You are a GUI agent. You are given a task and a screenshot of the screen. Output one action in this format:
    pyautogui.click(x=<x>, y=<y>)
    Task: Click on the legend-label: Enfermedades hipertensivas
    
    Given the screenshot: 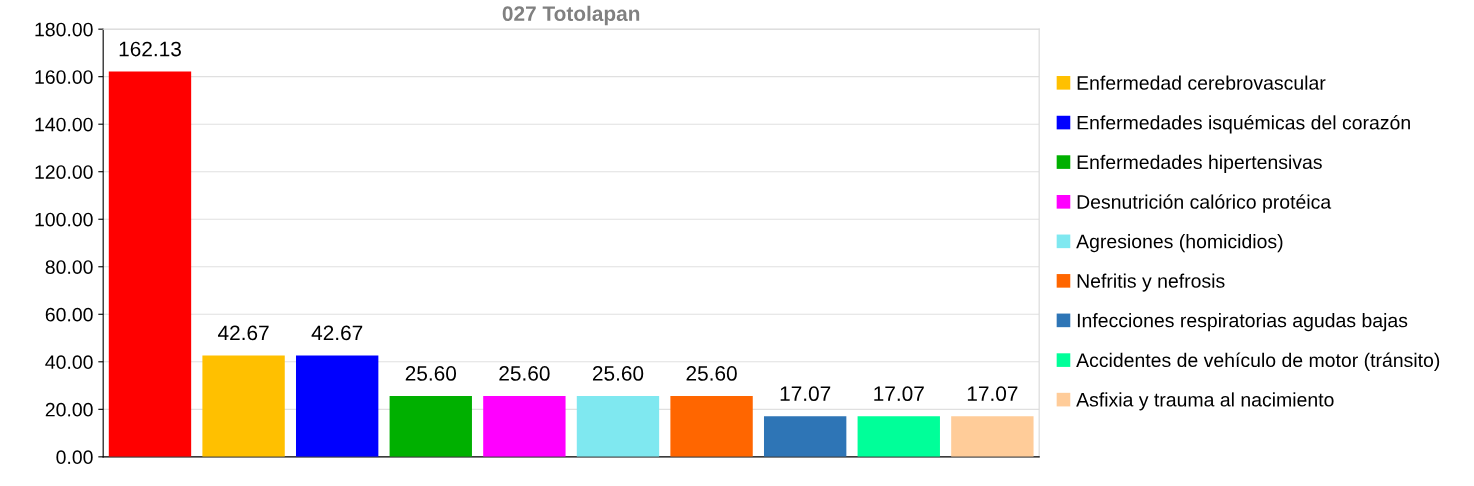 What is the action you would take?
    pyautogui.click(x=1199, y=163)
    